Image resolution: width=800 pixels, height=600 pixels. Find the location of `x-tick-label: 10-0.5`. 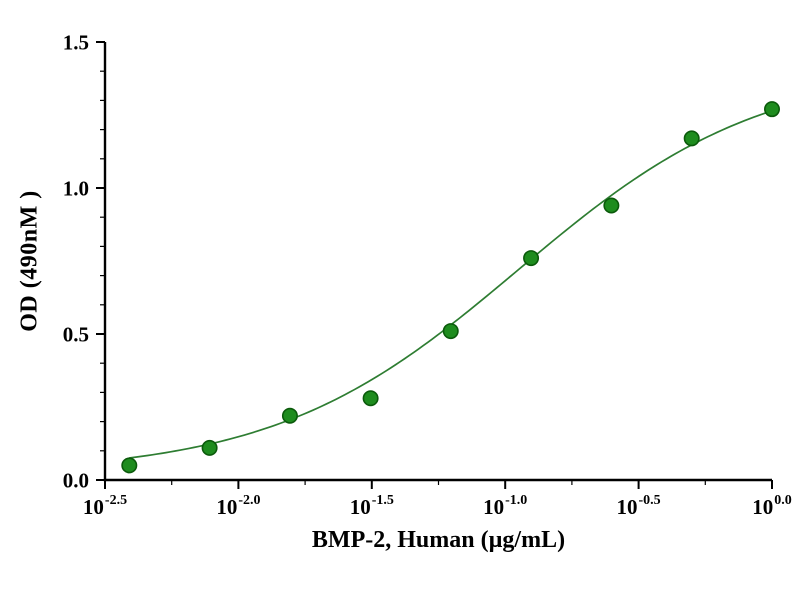

x-tick-label: 10-0.5 is located at coordinates (639, 506).